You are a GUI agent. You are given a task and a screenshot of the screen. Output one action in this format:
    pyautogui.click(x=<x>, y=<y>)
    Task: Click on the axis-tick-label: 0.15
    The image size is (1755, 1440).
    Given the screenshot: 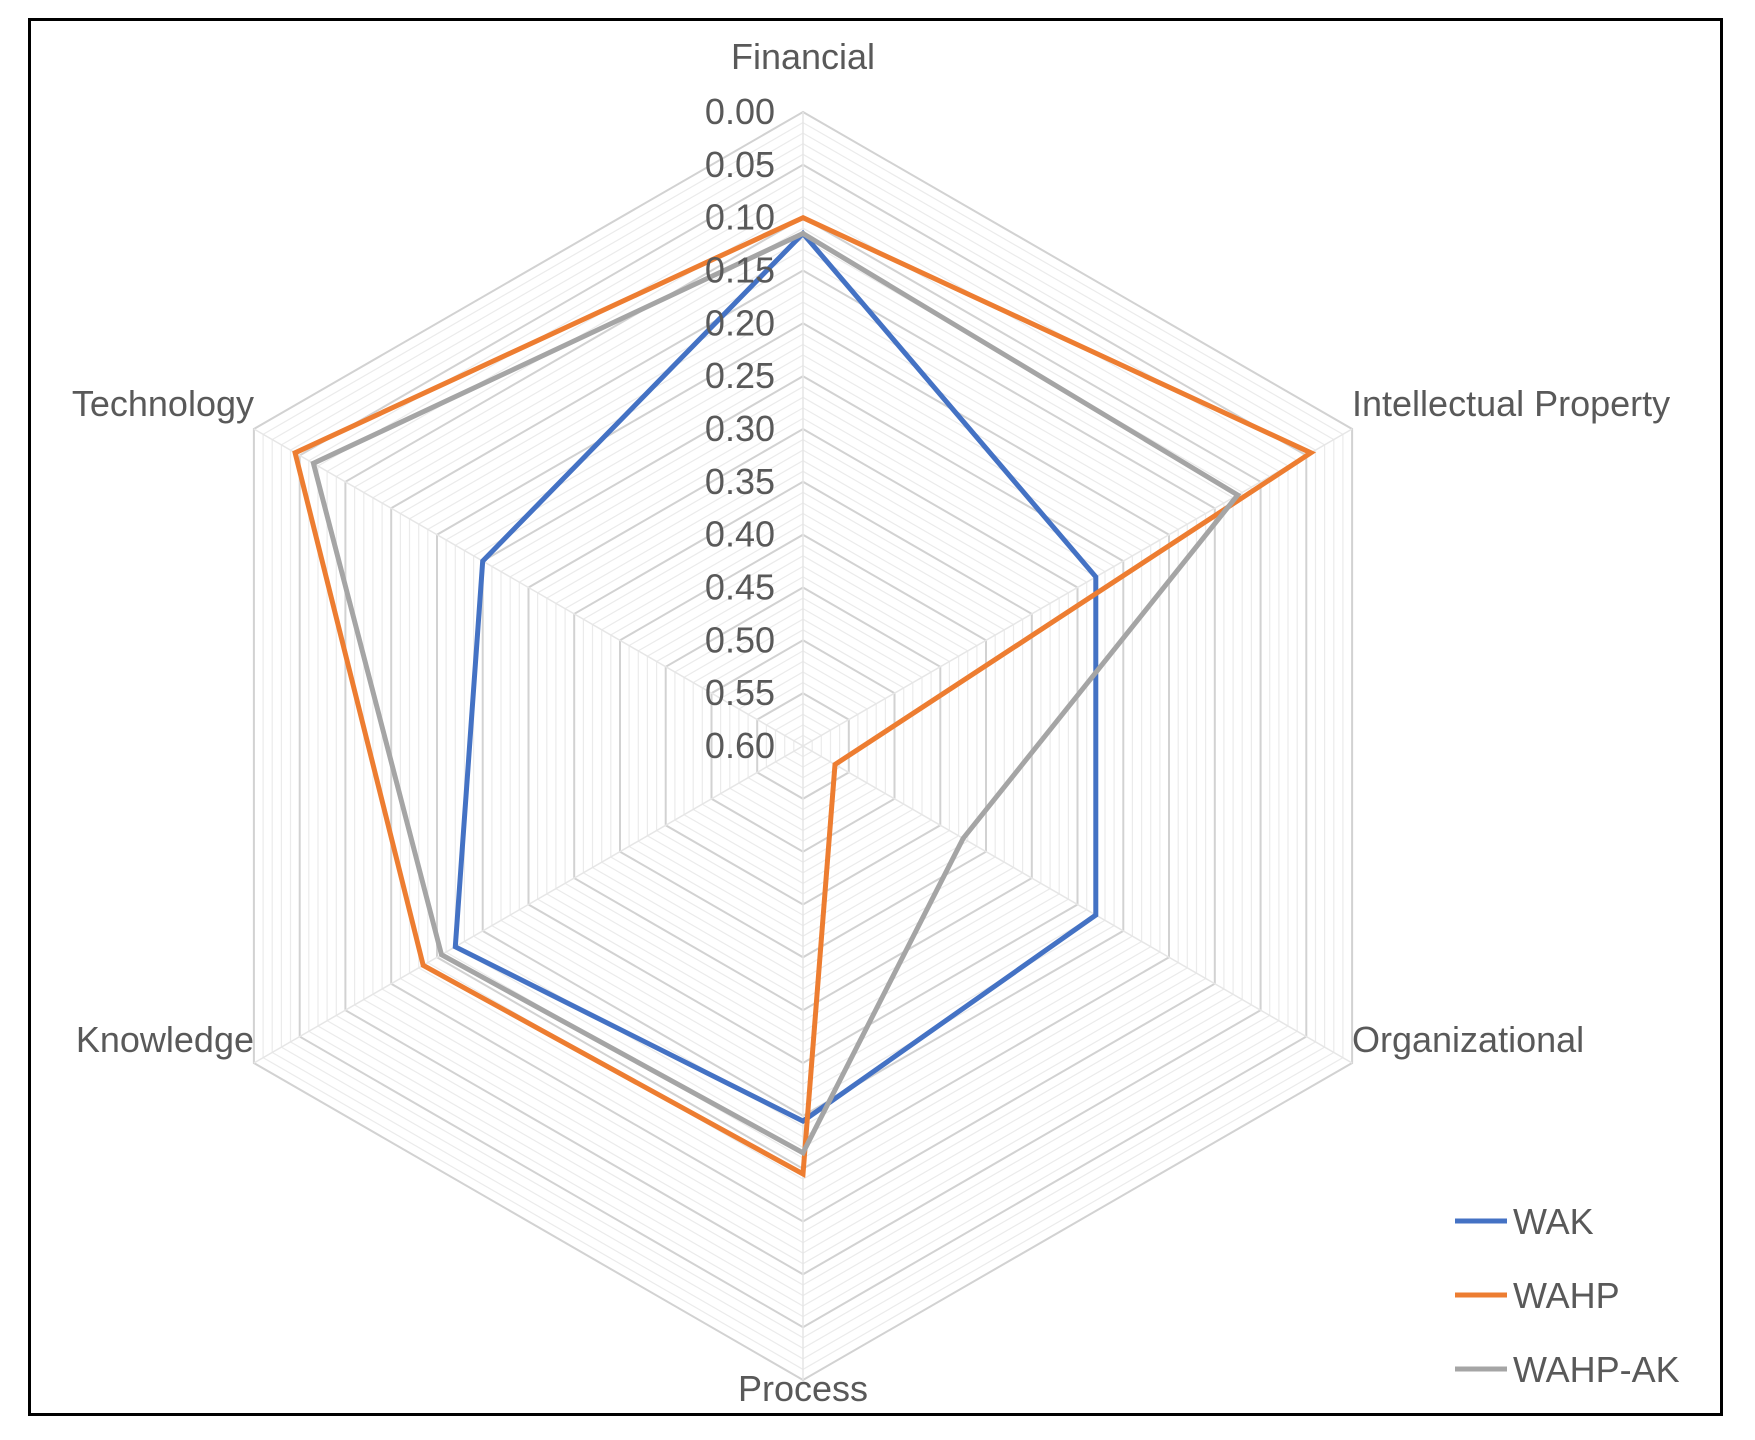 What is the action you would take?
    pyautogui.click(x=740, y=270)
    